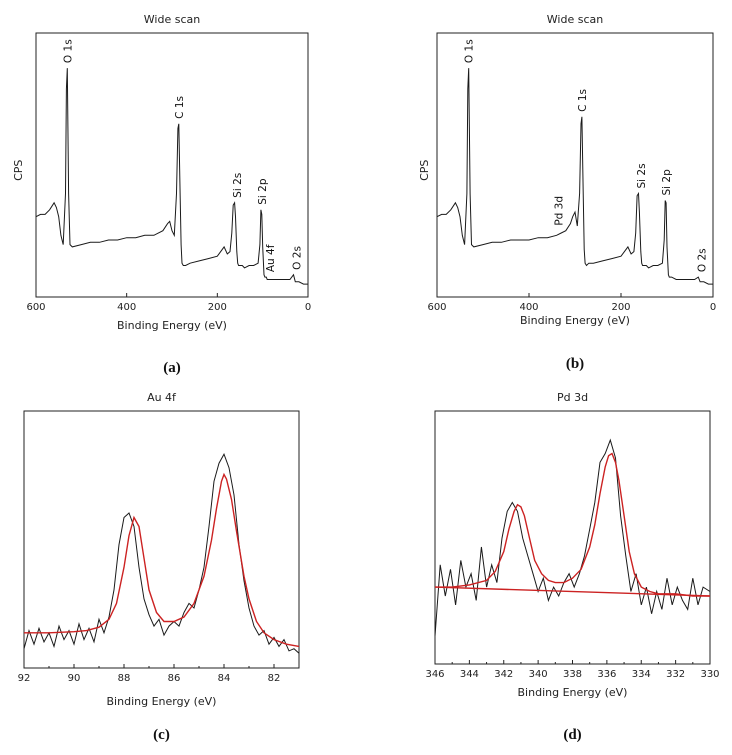 The height and width of the screenshot is (755, 732). I want to click on panel-label: (d), so click(572, 735).